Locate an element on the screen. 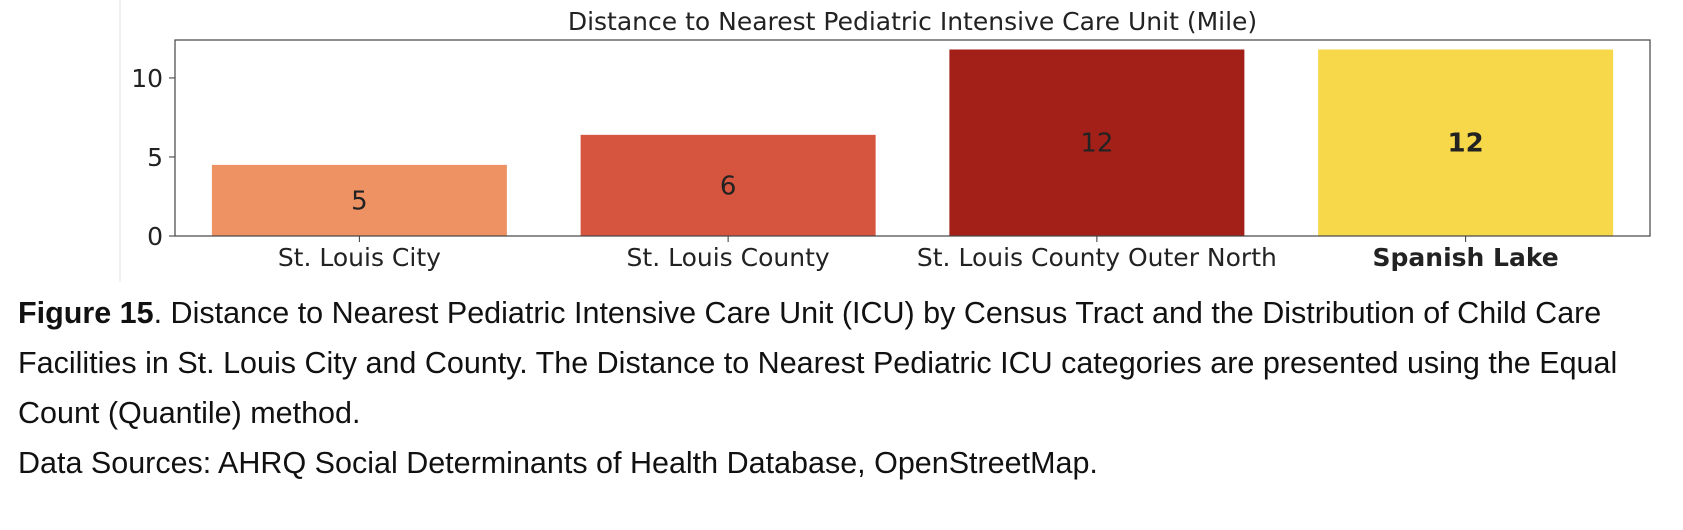 The height and width of the screenshot is (530, 1683). x-tick-label-3: Spanish Lake is located at coordinates (1466, 257).